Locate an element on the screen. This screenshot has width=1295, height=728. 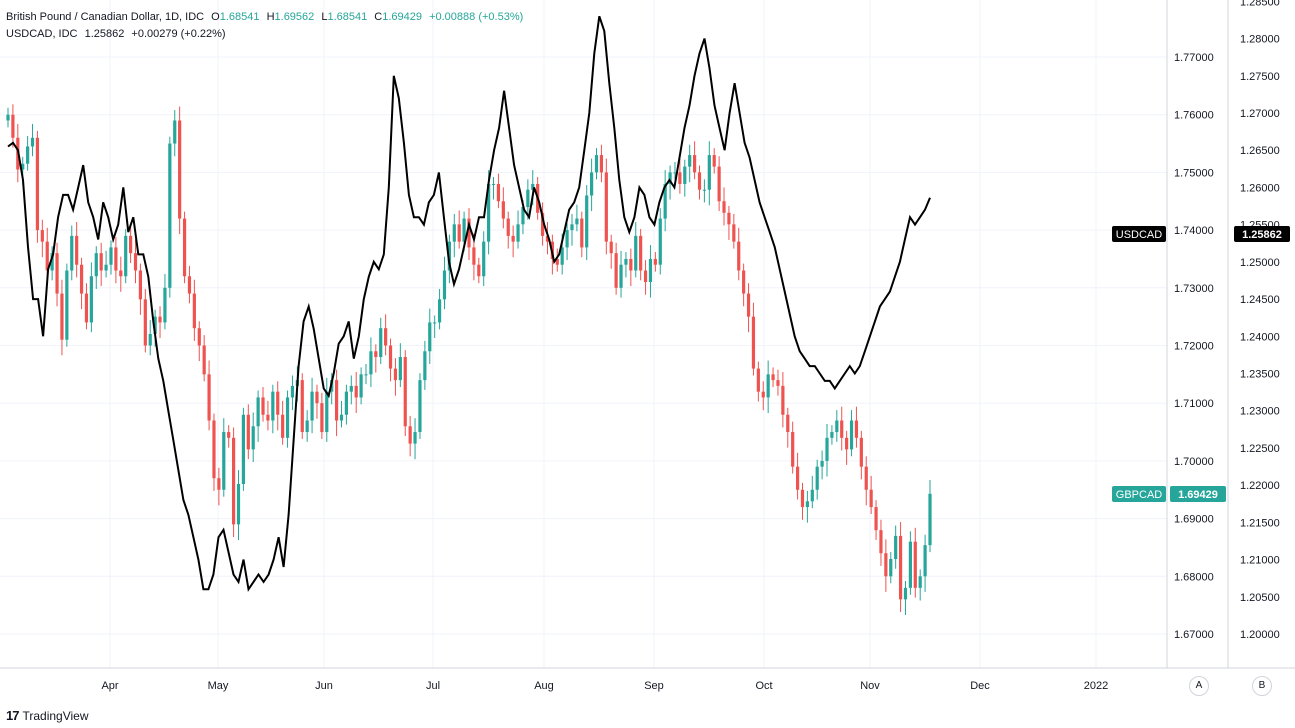
usdcad-tick-label: 1.27500 is located at coordinates (1260, 77).